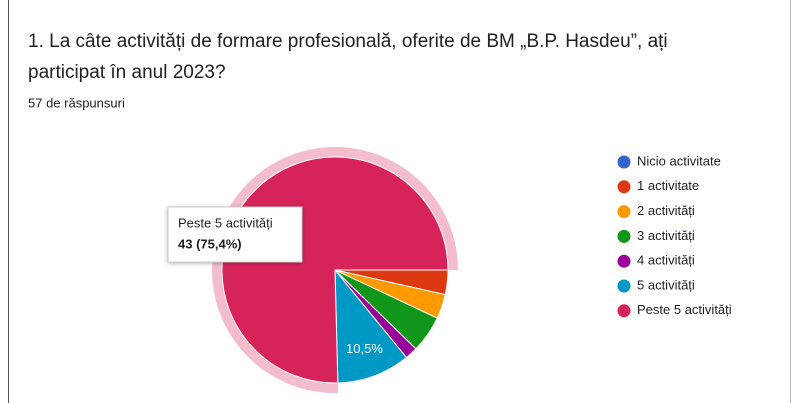 The width and height of the screenshot is (799, 403). What do you see at coordinates (684, 309) in the screenshot?
I see `legend-label: Peste 5 activități` at bounding box center [684, 309].